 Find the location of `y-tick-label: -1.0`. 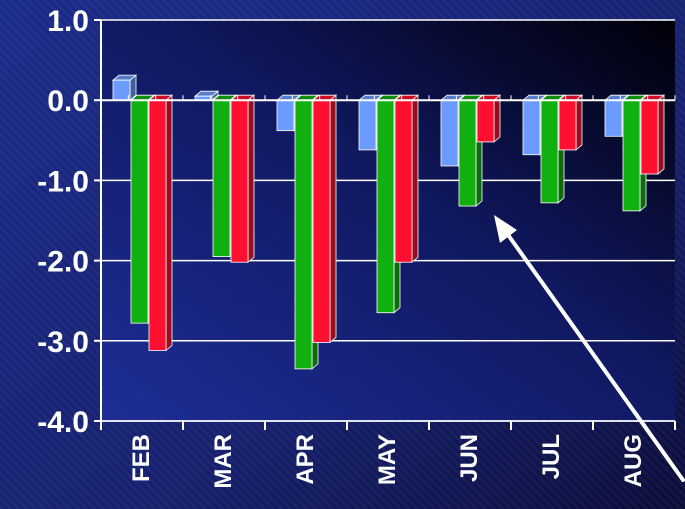

y-tick-label: -1.0 is located at coordinates (63, 181).